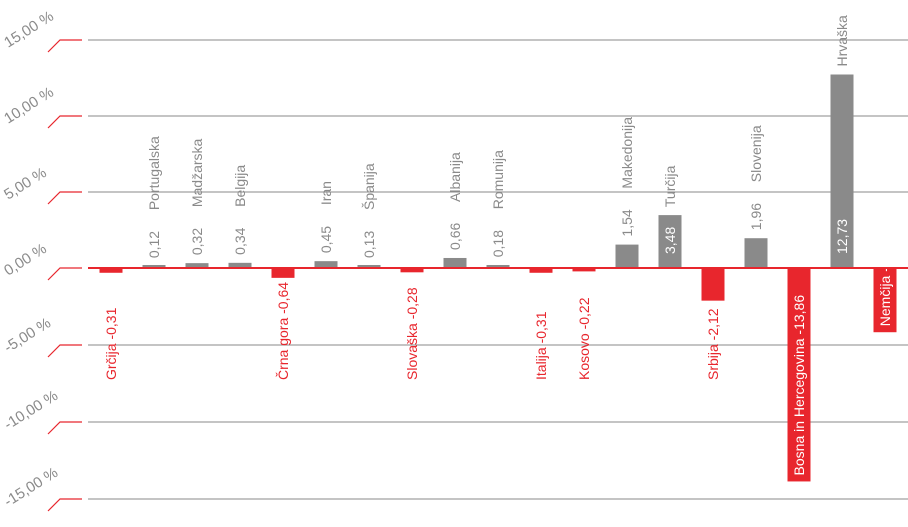 This screenshot has width=908, height=527. Describe the element at coordinates (627, 222) in the screenshot. I see `value-label: 1,54` at that location.